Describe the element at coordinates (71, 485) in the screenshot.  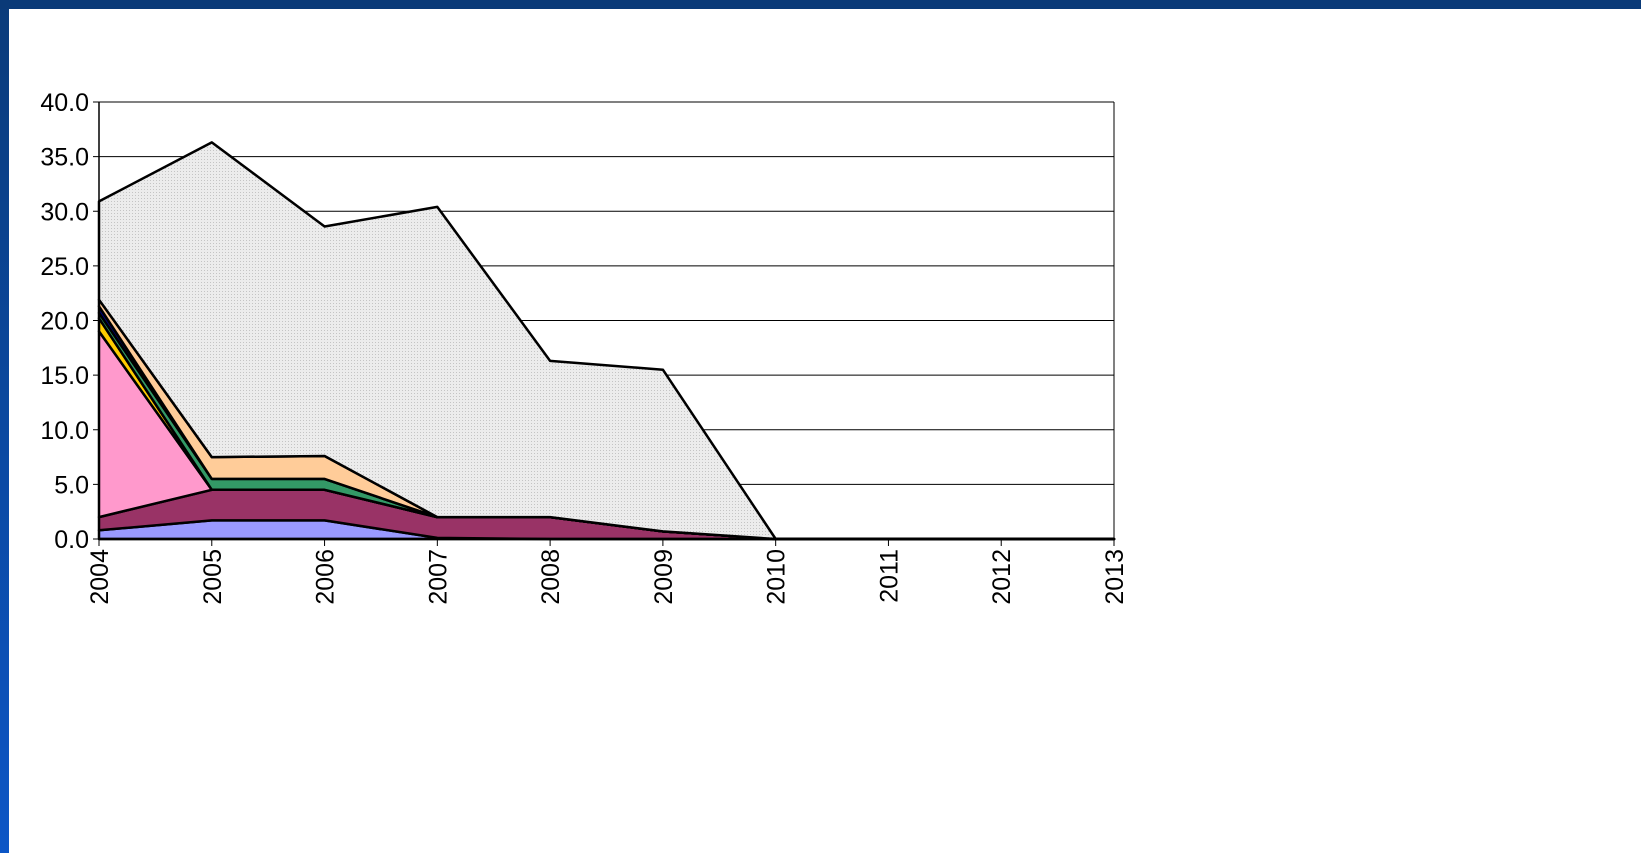
I see `y-tick-label: 5.0` at that location.